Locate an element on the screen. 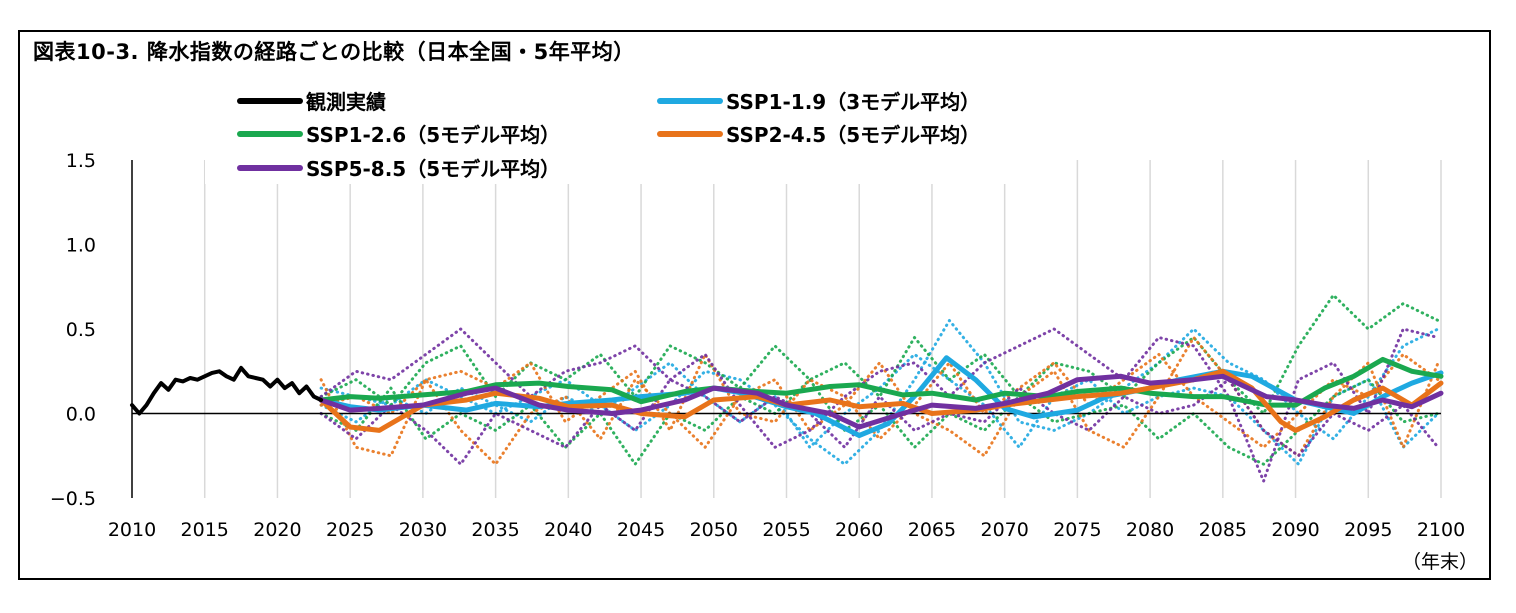 This screenshot has width=1516, height=613. x-tick-label: 2030 is located at coordinates (423, 530).